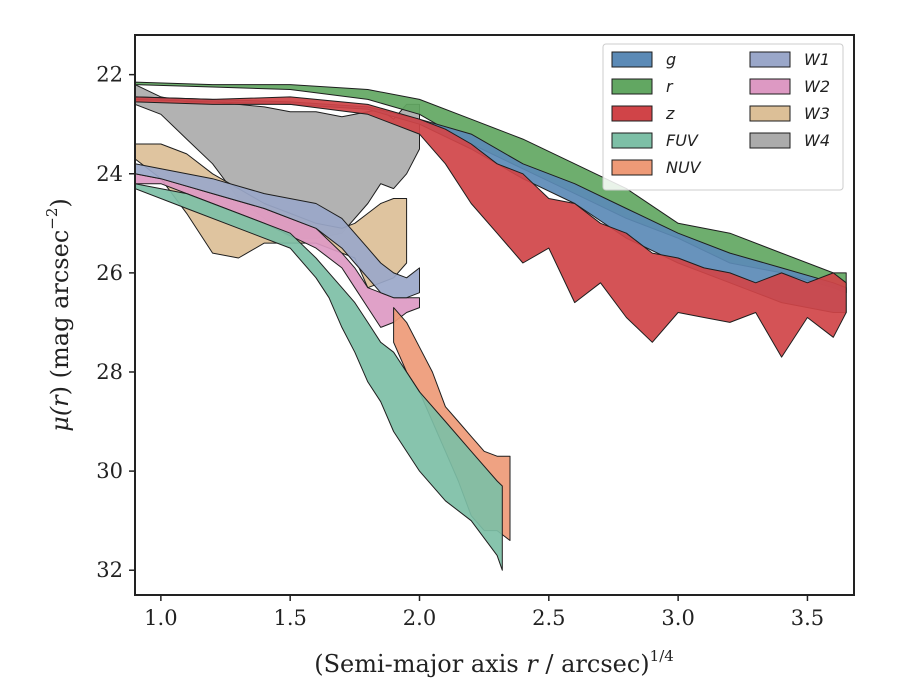 The width and height of the screenshot is (900, 700). Describe the element at coordinates (60, 419) in the screenshot. I see `y-axis-label-mu: μ(` at that location.